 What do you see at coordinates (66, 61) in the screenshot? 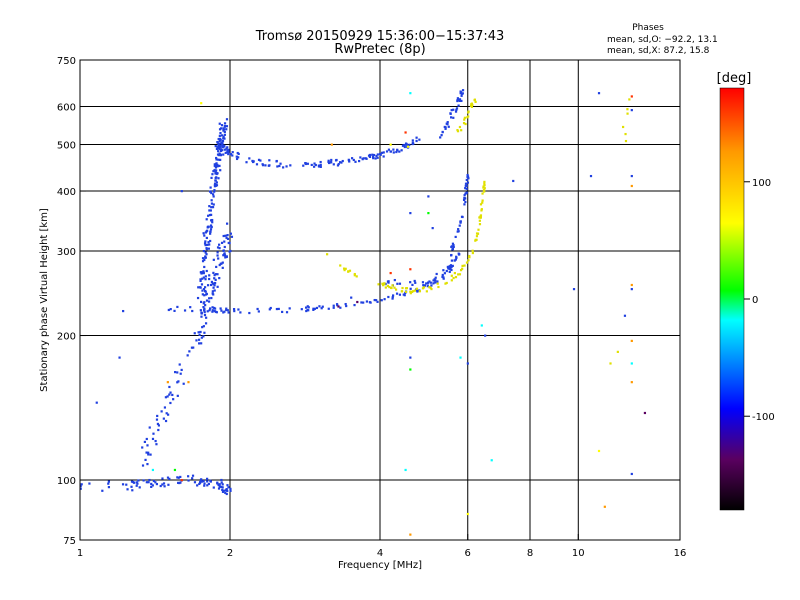
I see `y-tick-label: 750` at bounding box center [66, 61].